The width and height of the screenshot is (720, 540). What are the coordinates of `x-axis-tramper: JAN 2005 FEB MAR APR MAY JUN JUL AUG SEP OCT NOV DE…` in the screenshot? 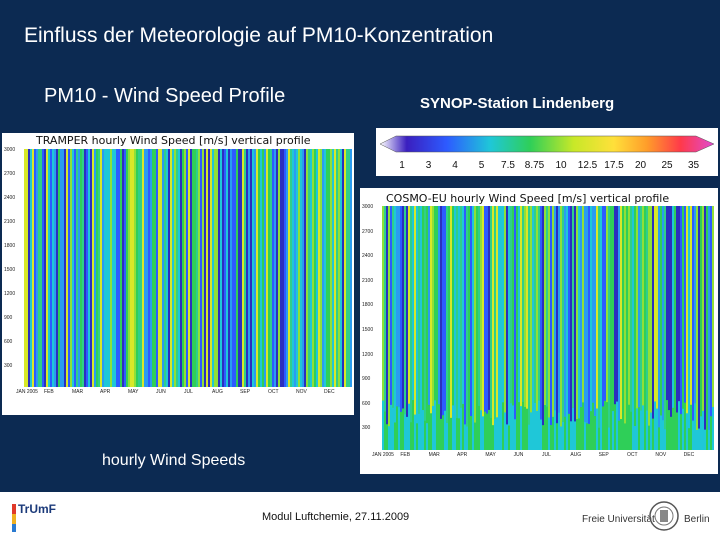 It's located at (184, 399).